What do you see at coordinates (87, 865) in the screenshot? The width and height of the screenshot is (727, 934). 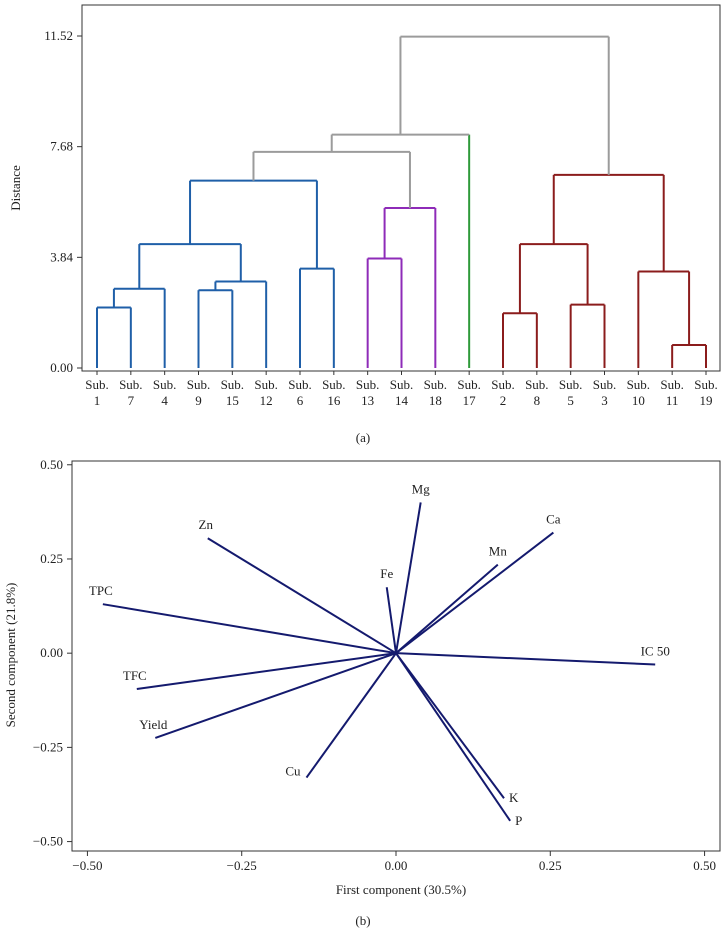 I see `biplot-x-tick-label: −0.50` at bounding box center [87, 865].